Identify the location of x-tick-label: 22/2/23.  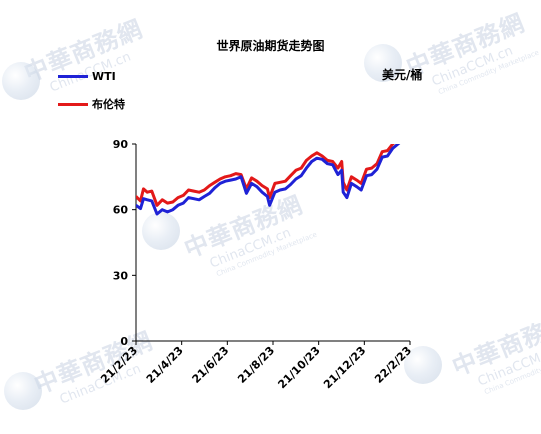
(393, 365).